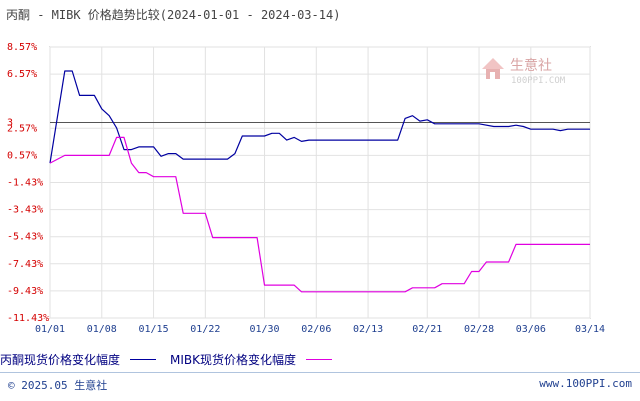  I want to click on x-tick-label: 01/30, so click(264, 329).